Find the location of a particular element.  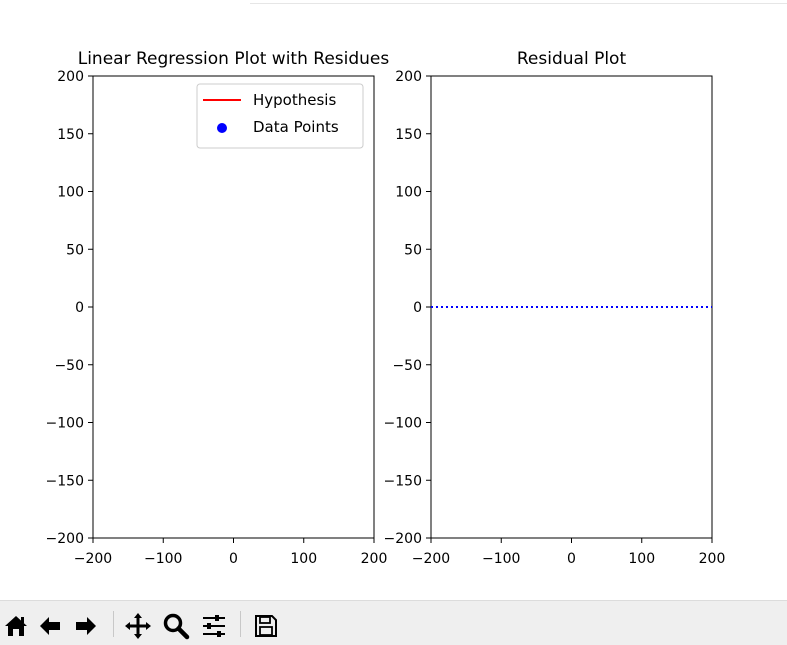

configure-subplots-button is located at coordinates (214, 626).